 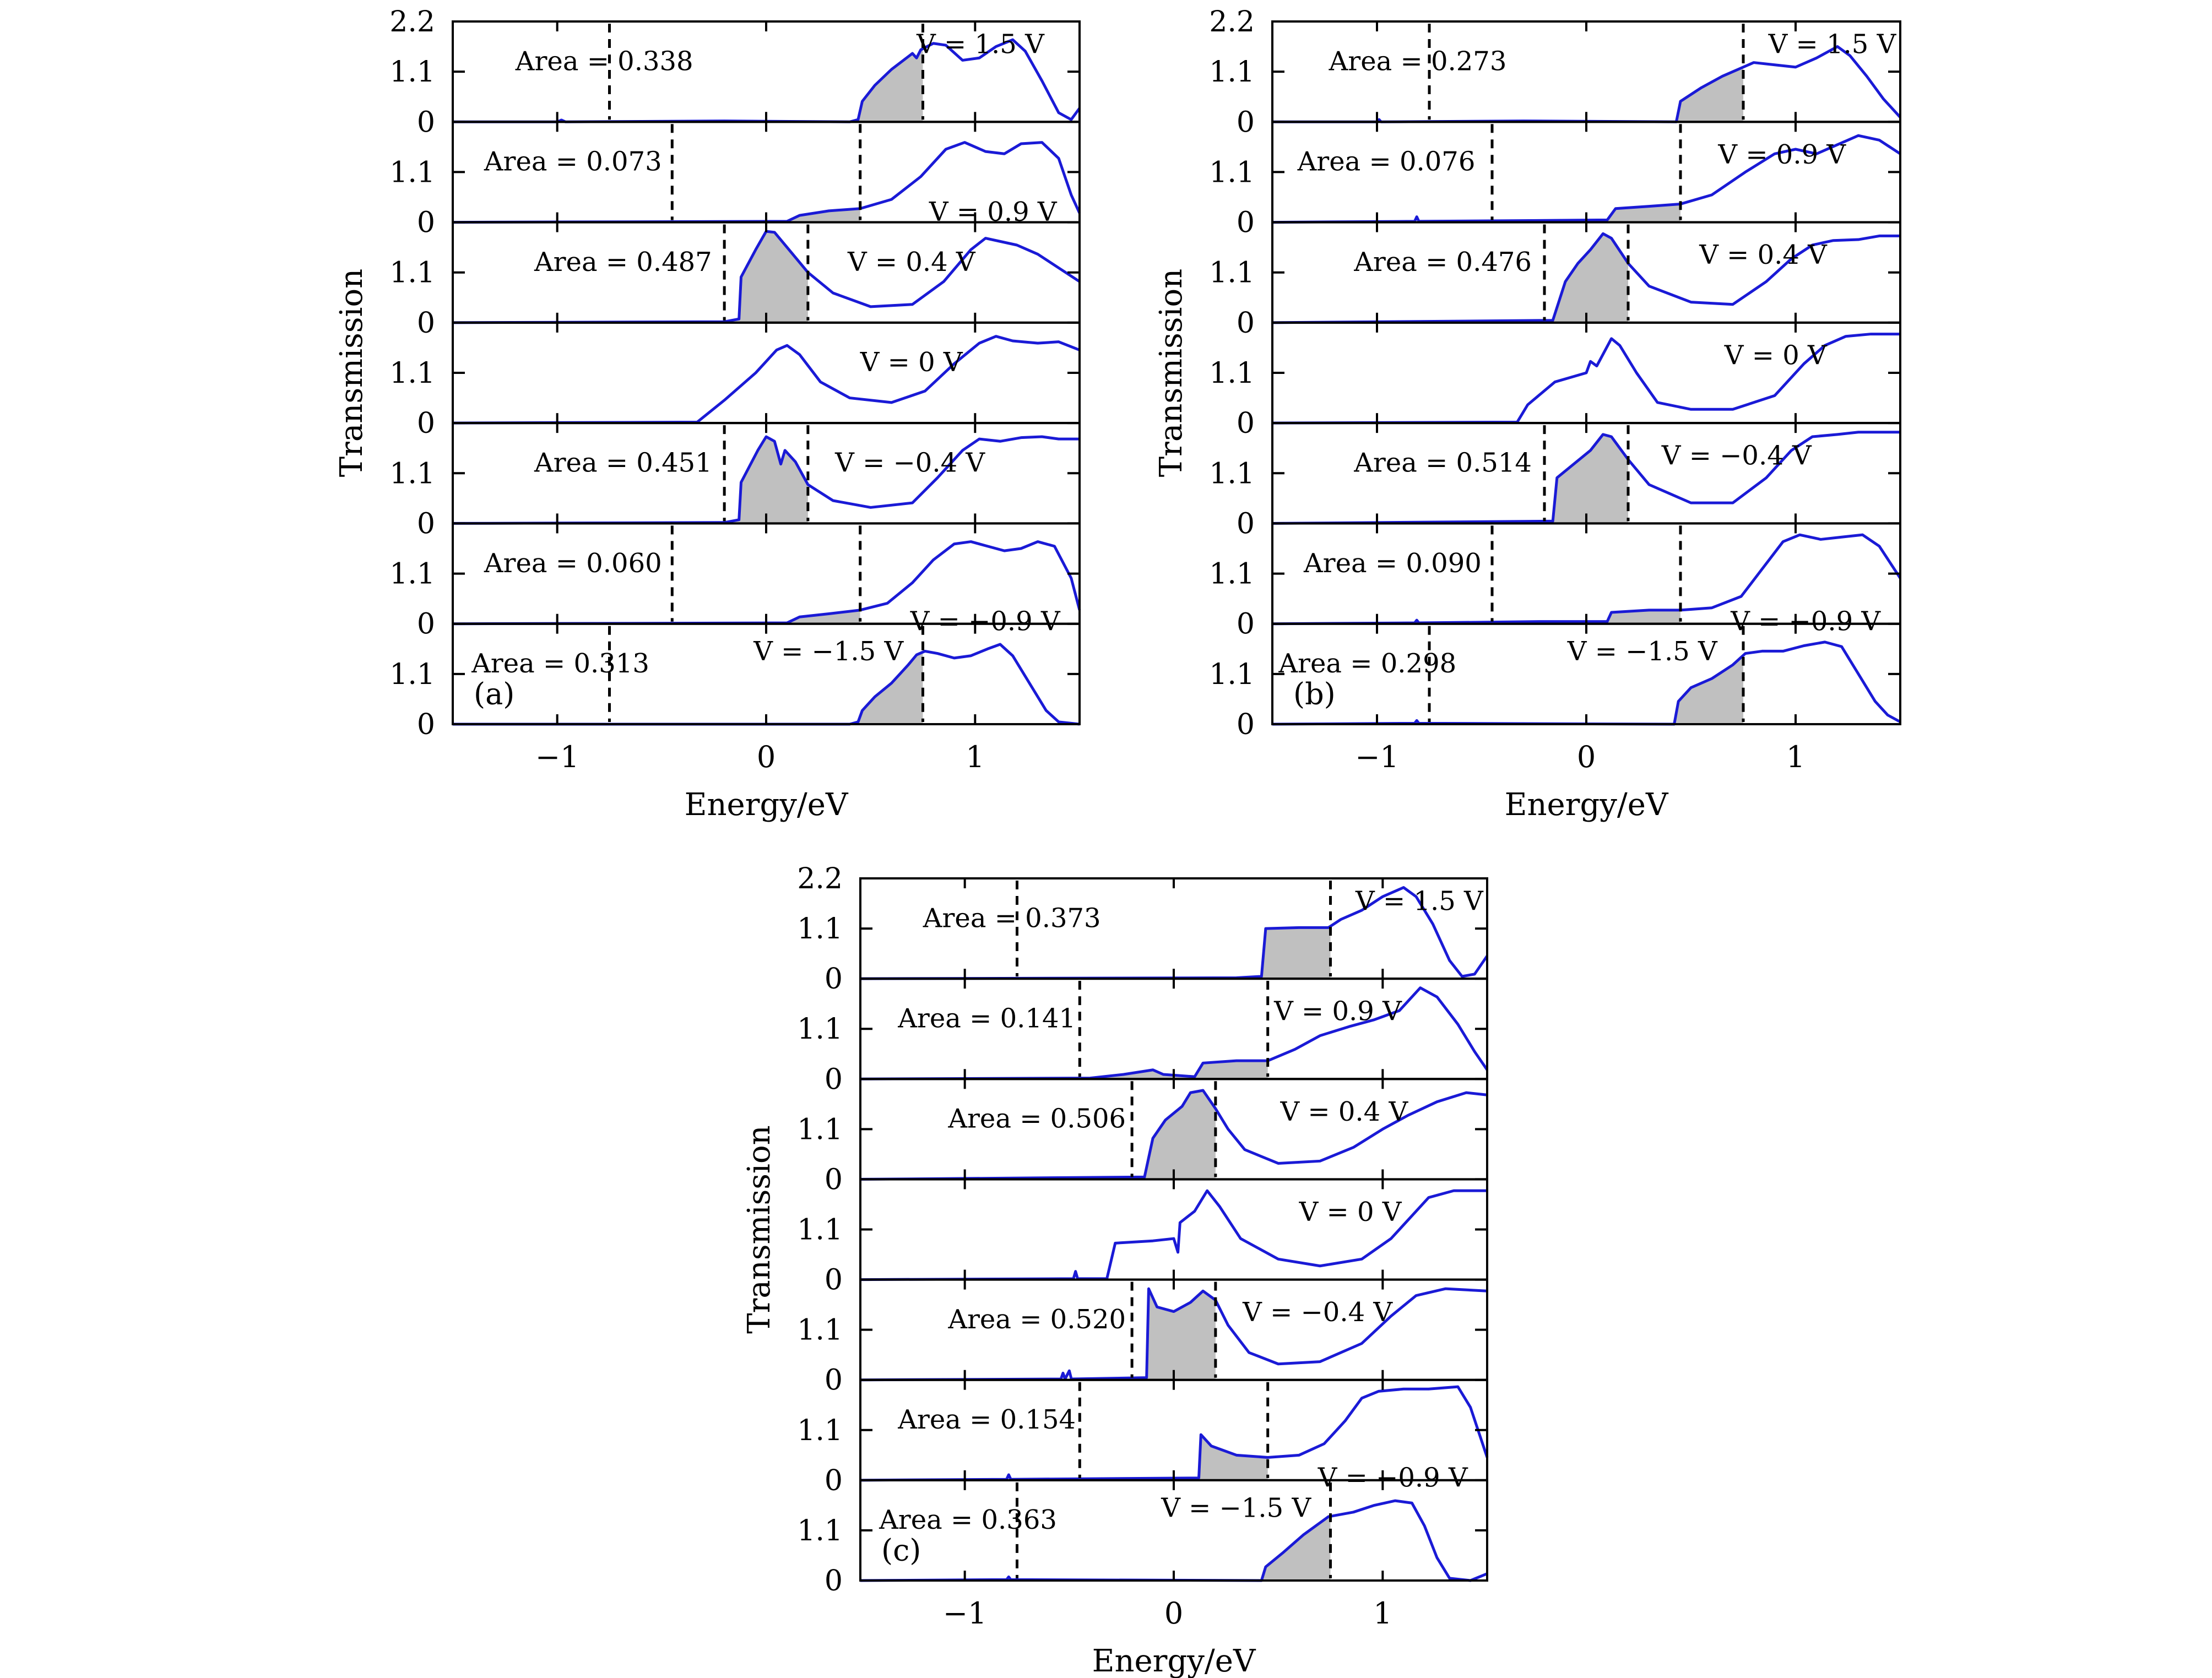 I want to click on area-label: Area = 0.090, so click(x=1392, y=563).